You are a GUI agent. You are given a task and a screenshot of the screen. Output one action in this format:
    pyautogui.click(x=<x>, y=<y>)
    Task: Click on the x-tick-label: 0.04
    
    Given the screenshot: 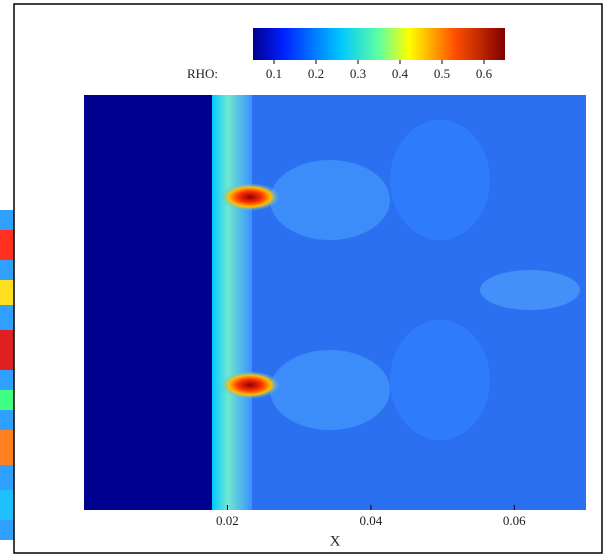 What is the action you would take?
    pyautogui.click(x=370, y=520)
    